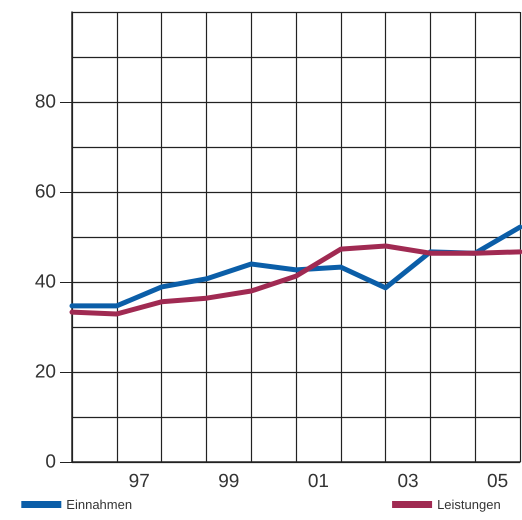 The width and height of the screenshot is (522, 520). Describe the element at coordinates (139, 481) in the screenshot. I see `x-tick-label: 97` at that location.